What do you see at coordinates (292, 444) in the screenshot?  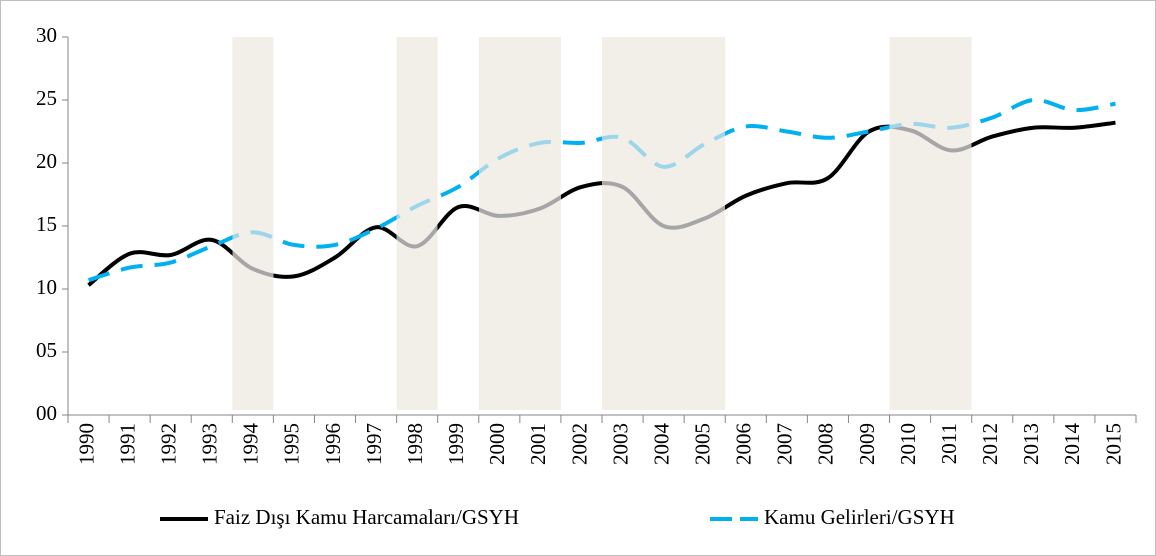 I see `x-tick-label: 1995` at bounding box center [292, 444].